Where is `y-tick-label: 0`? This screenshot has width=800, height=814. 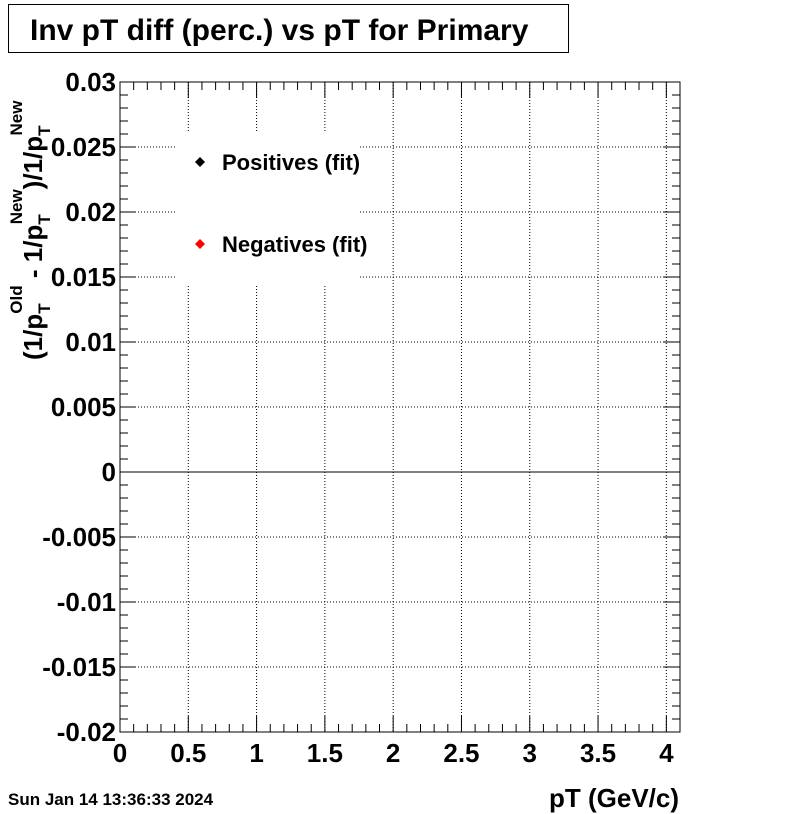 y-tick-label: 0 is located at coordinates (109, 472).